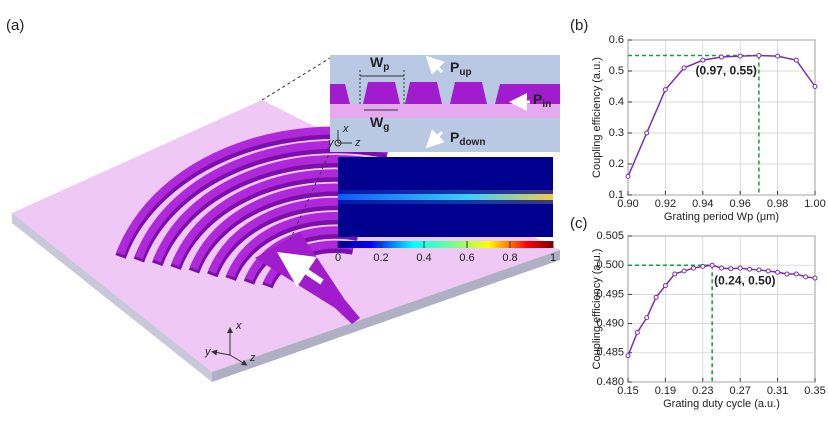  Describe the element at coordinates (610, 294) in the screenshot. I see `y-tick-label: 0.495` at that location.